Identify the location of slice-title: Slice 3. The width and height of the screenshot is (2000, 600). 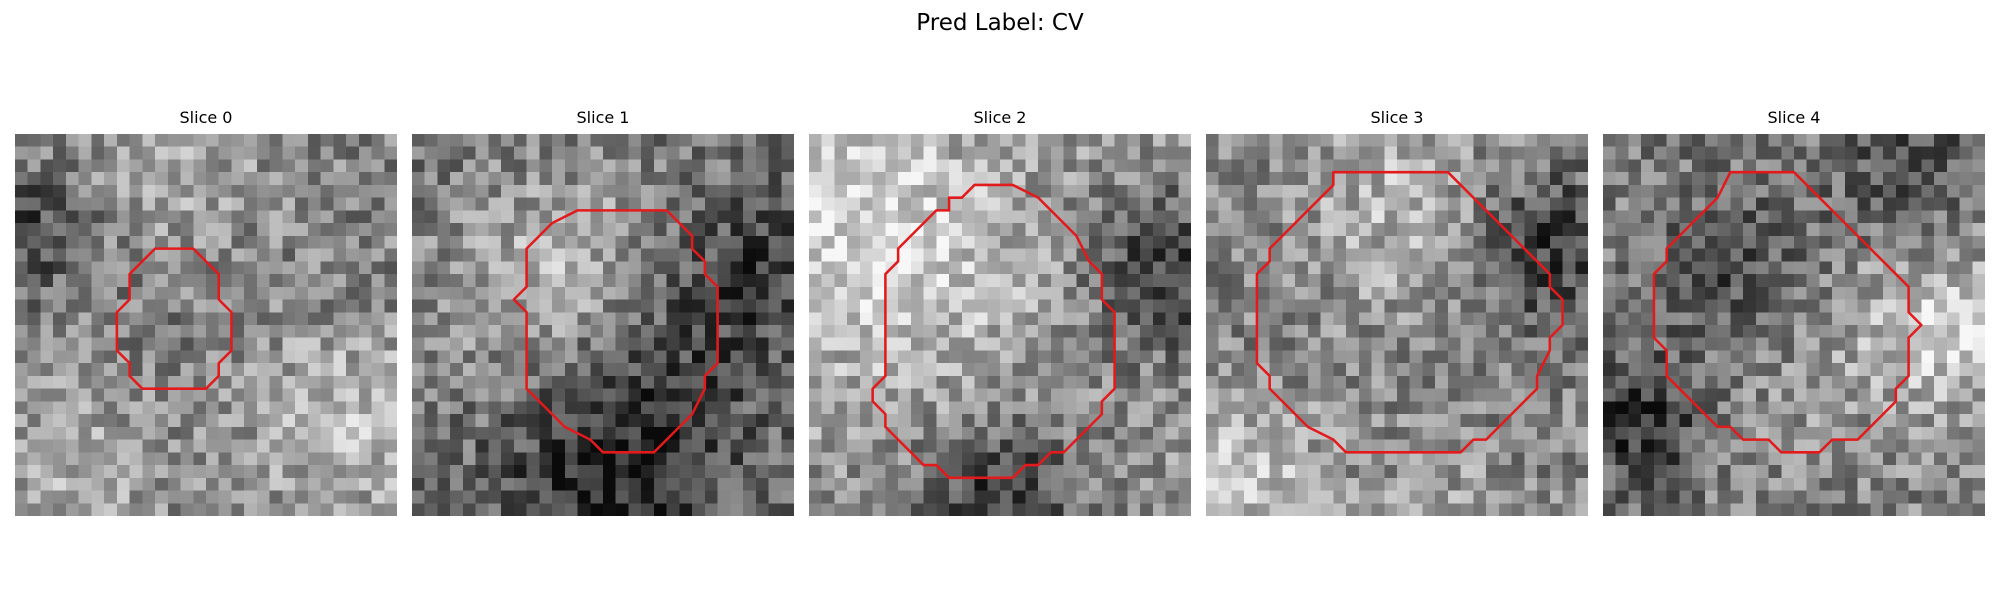
(1397, 118).